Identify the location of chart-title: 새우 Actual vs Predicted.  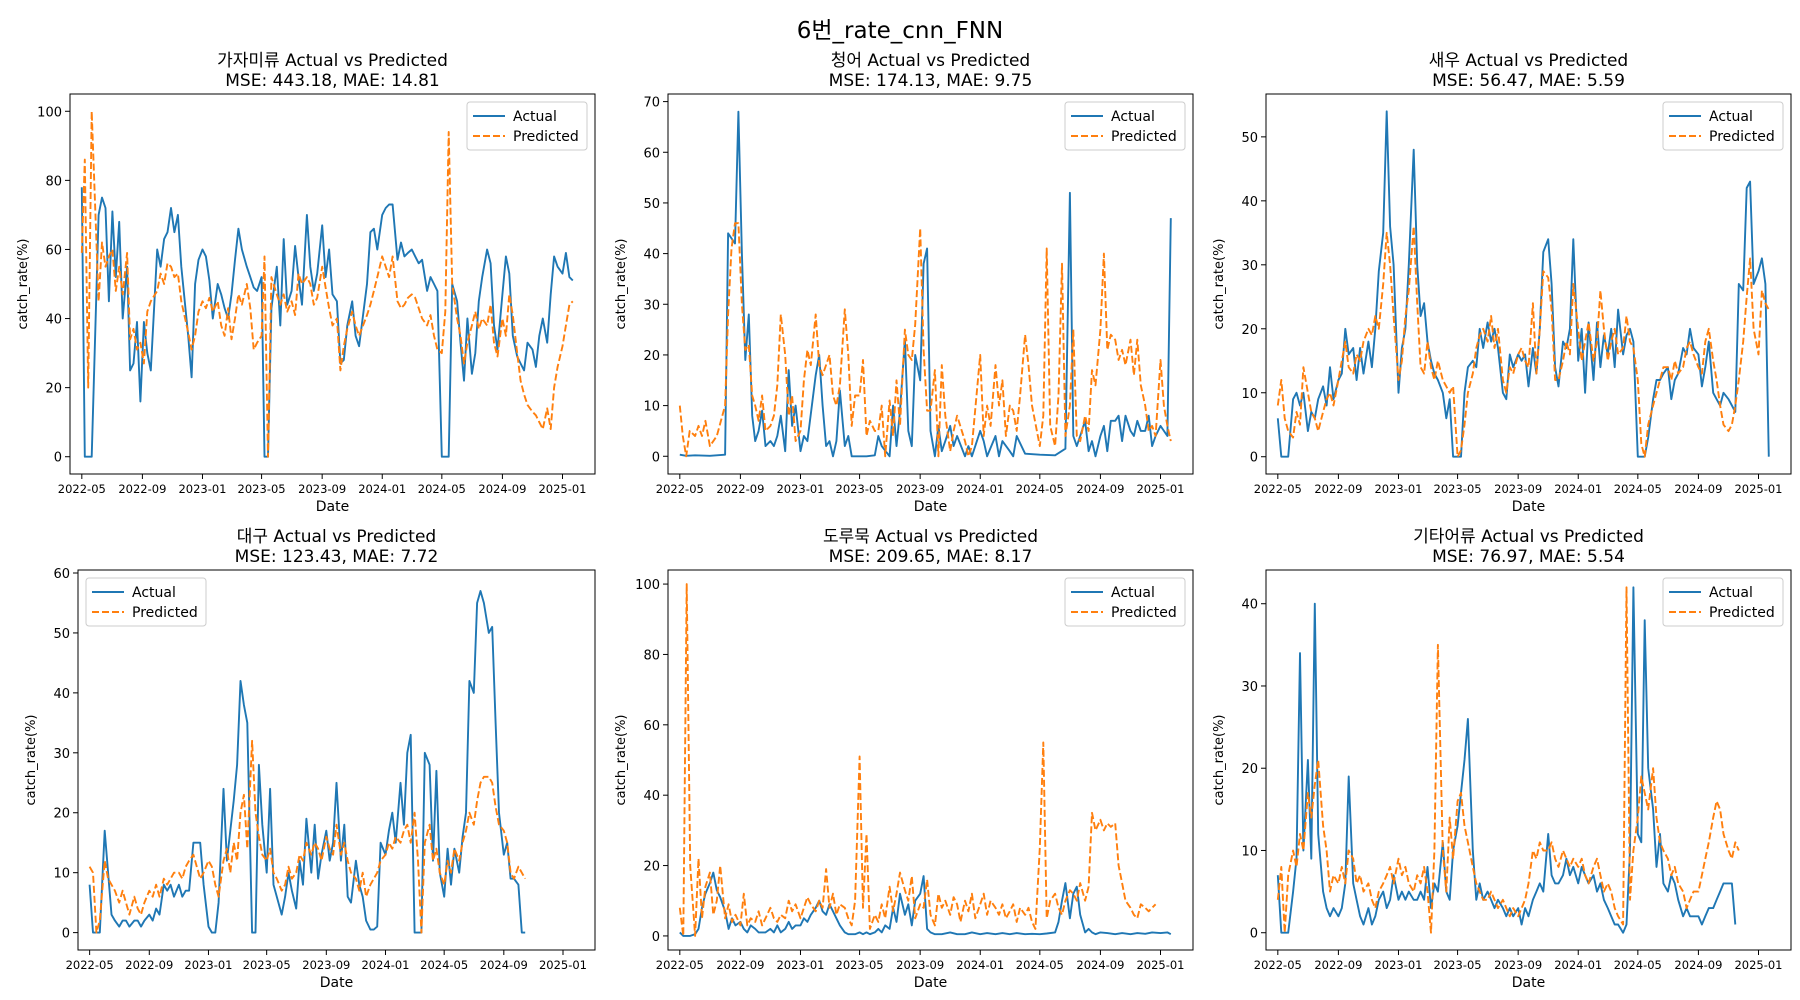
(1528, 61).